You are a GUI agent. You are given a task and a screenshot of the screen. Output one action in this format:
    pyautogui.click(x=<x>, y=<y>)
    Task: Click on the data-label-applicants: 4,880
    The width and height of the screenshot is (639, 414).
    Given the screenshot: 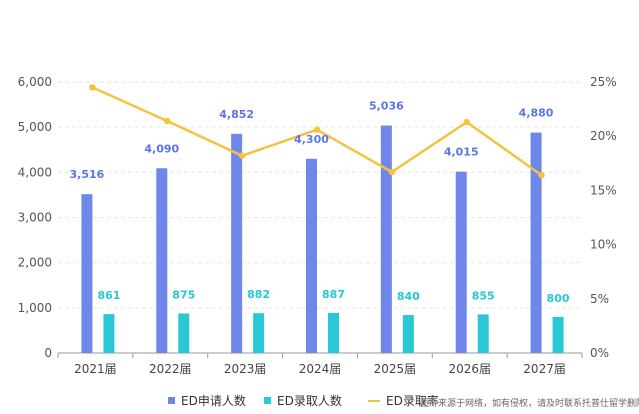 What is the action you would take?
    pyautogui.click(x=536, y=113)
    